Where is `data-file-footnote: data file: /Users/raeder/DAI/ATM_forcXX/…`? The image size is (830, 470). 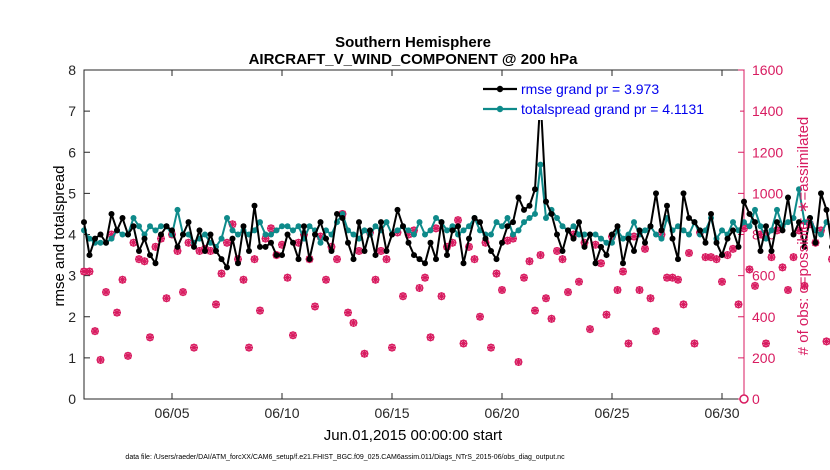
data-file-footnote: data file: /Users/raeder/DAI/ATM_forcXX/… is located at coordinates (345, 457).